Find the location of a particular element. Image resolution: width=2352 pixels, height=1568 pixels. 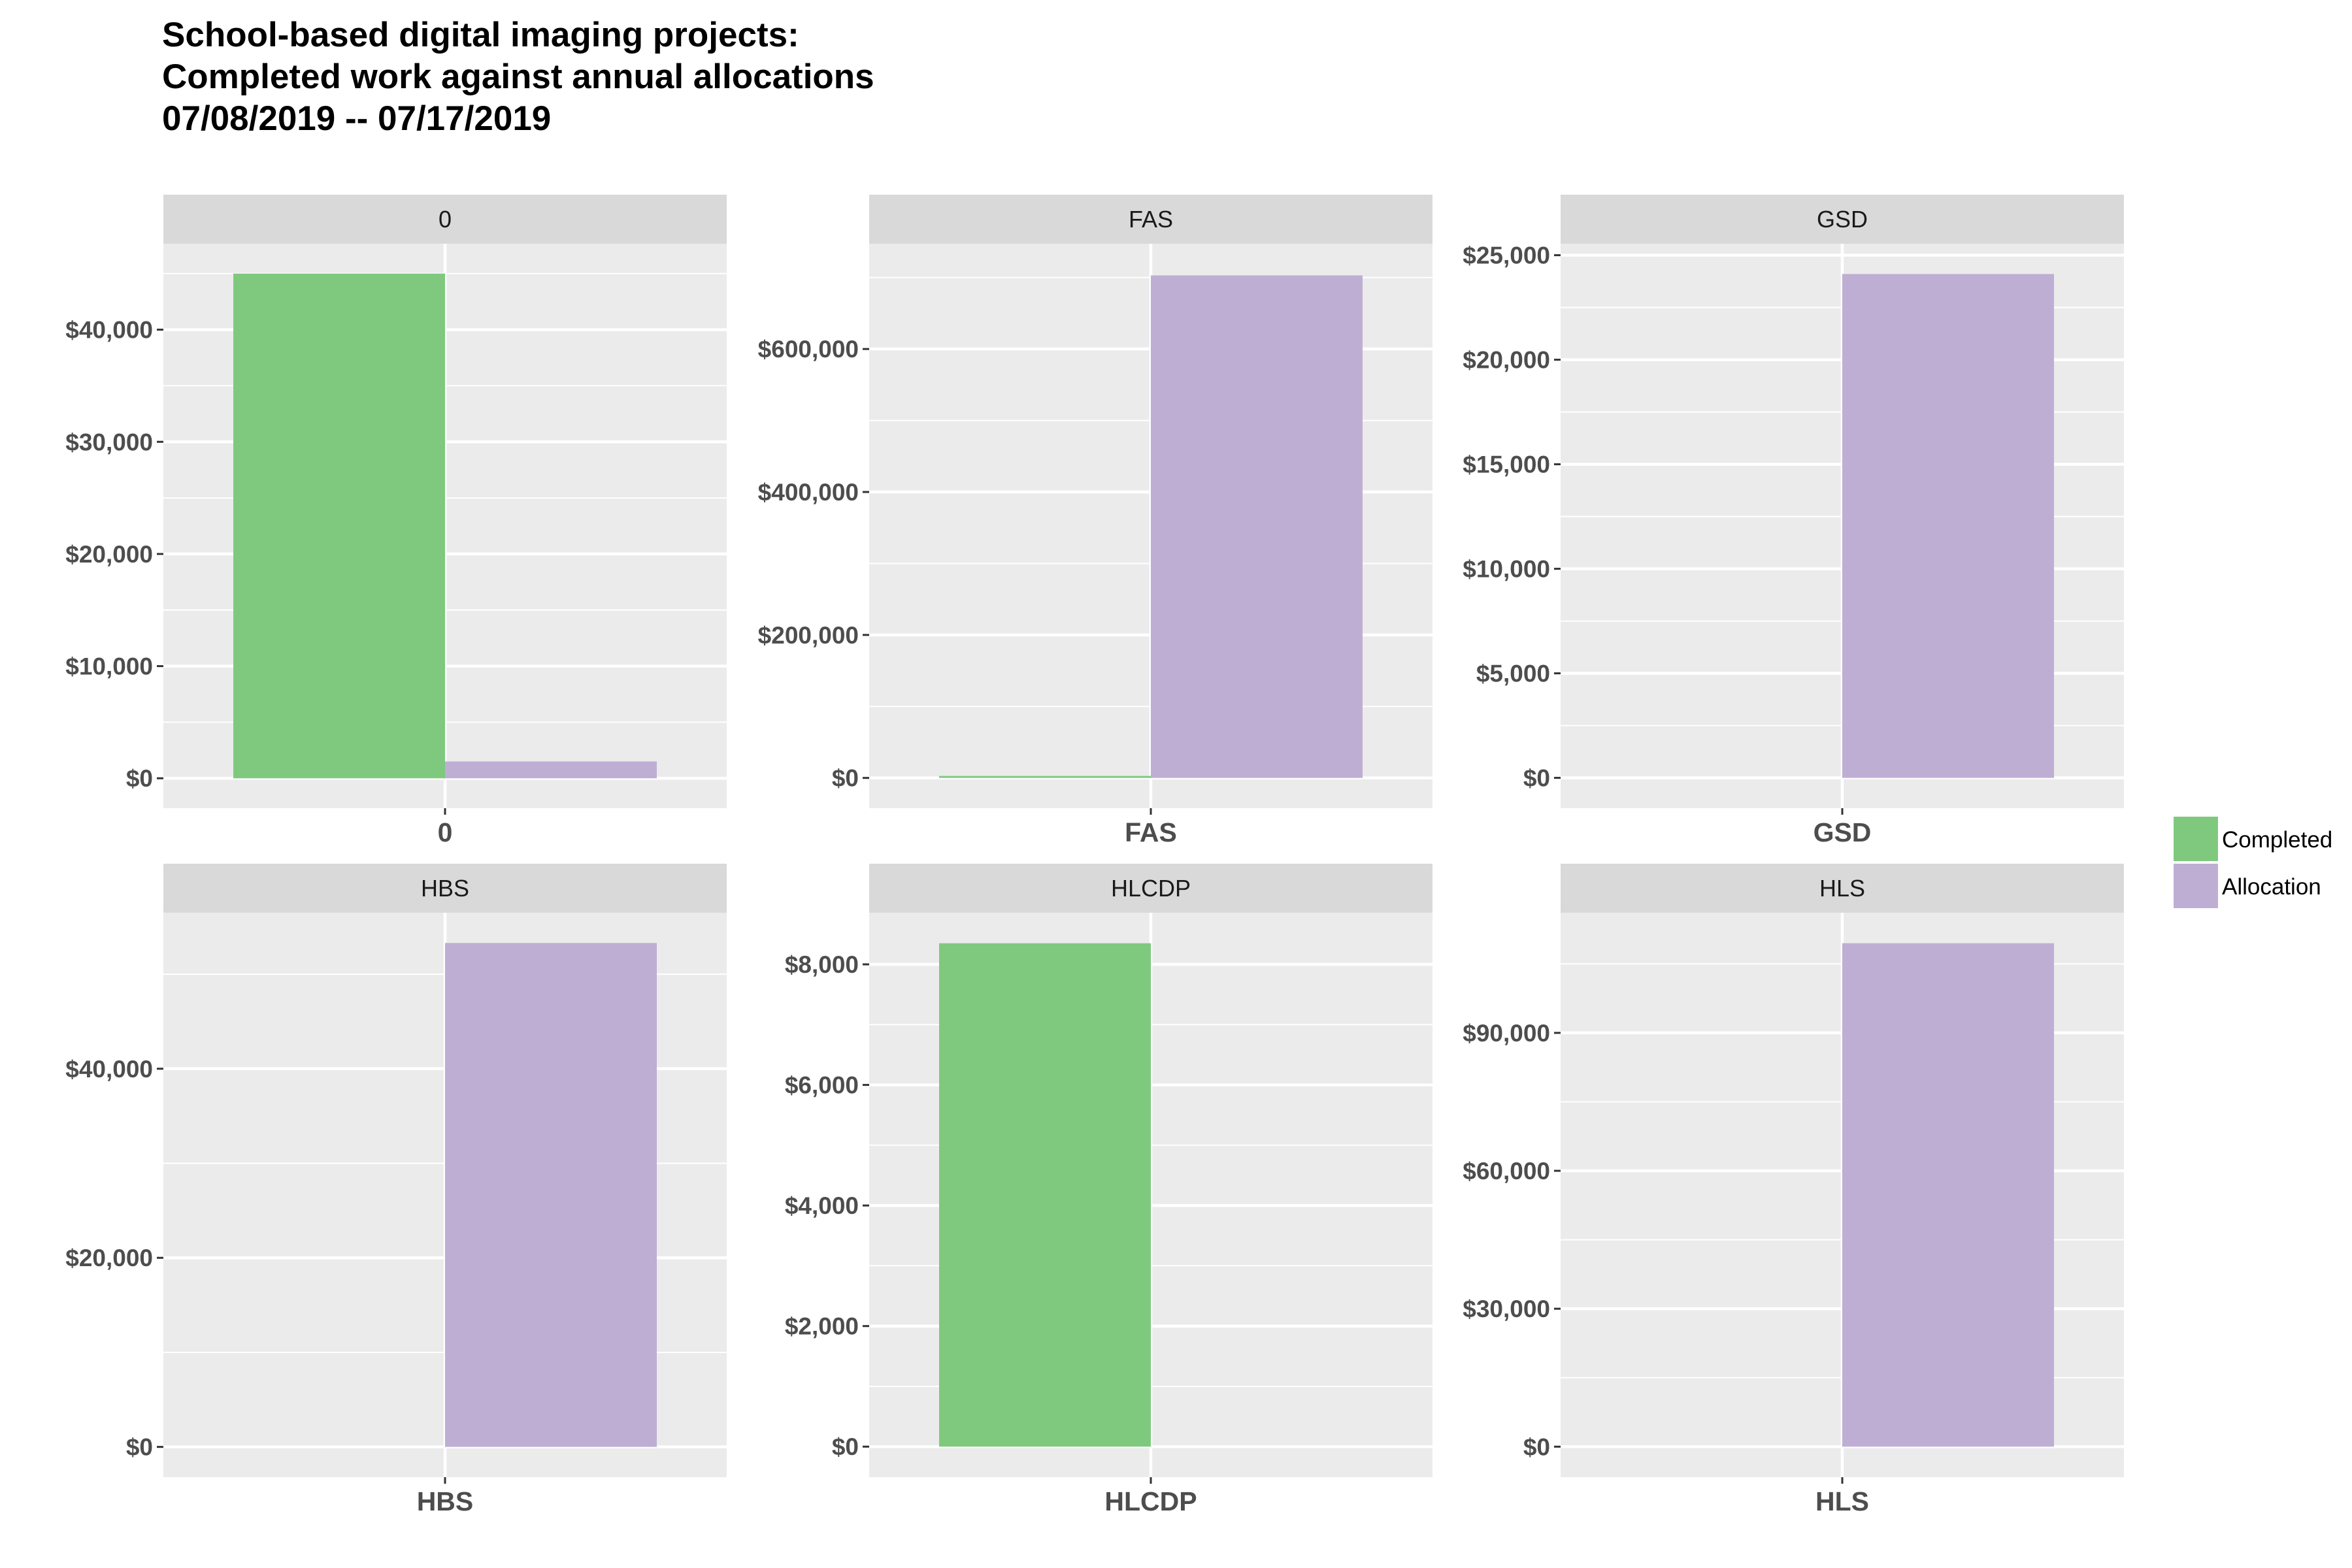

legend-key-allocation is located at coordinates (2196, 886).